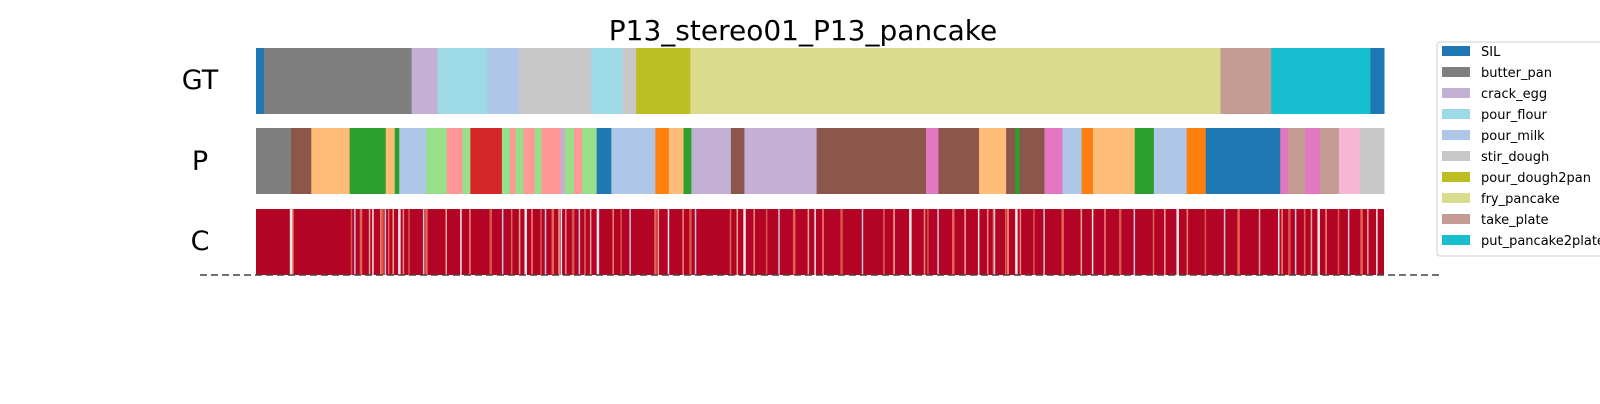 This screenshot has width=1600, height=404. I want to click on p-row, so click(820, 161).